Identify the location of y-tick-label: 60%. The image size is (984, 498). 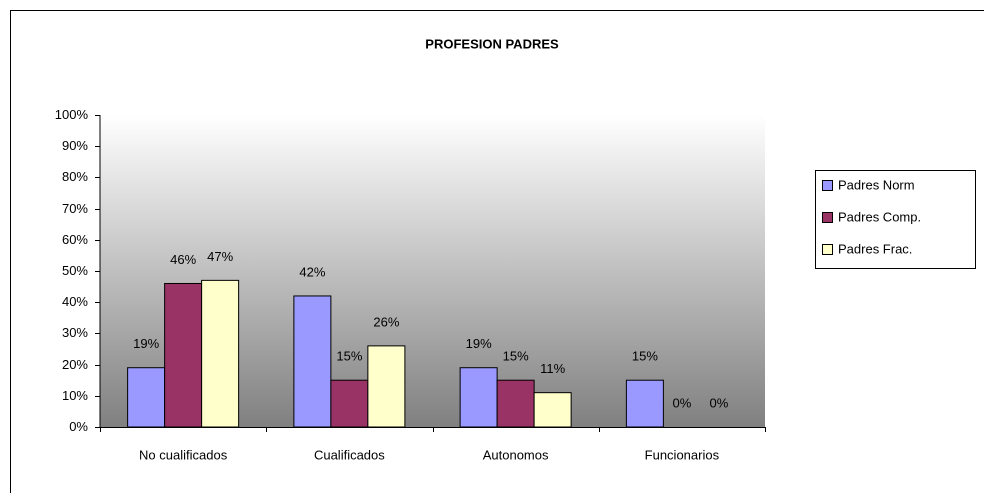
(75, 239).